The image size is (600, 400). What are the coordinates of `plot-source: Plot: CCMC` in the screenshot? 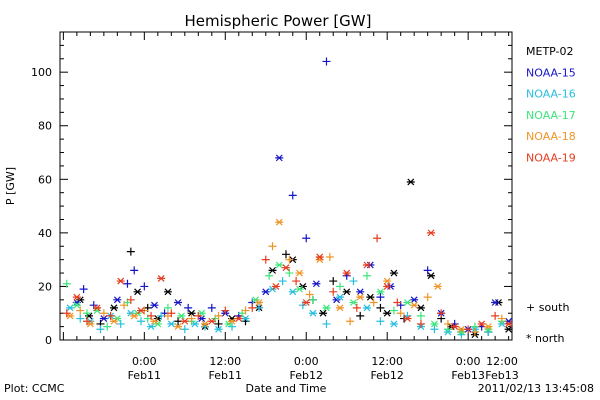 It's located at (34, 388).